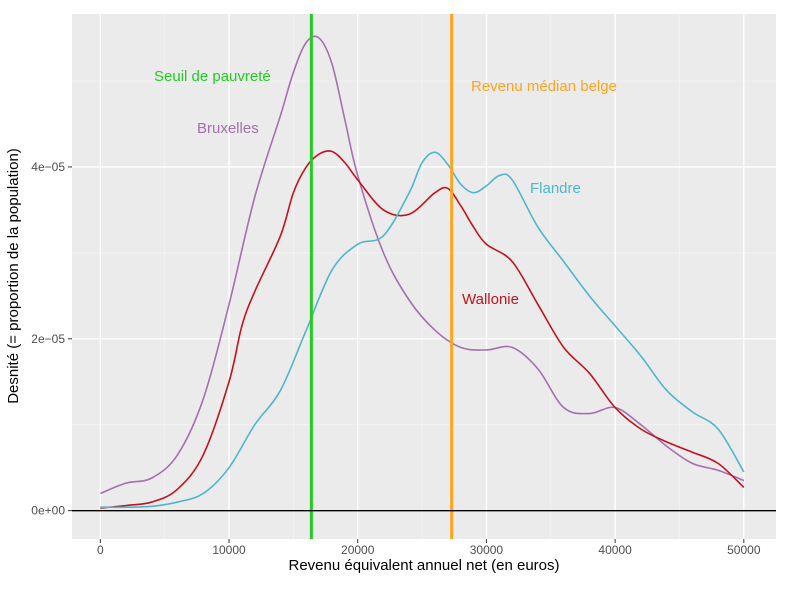 The width and height of the screenshot is (800, 594). Describe the element at coordinates (358, 550) in the screenshot. I see `x-tick-label: 20000` at that location.